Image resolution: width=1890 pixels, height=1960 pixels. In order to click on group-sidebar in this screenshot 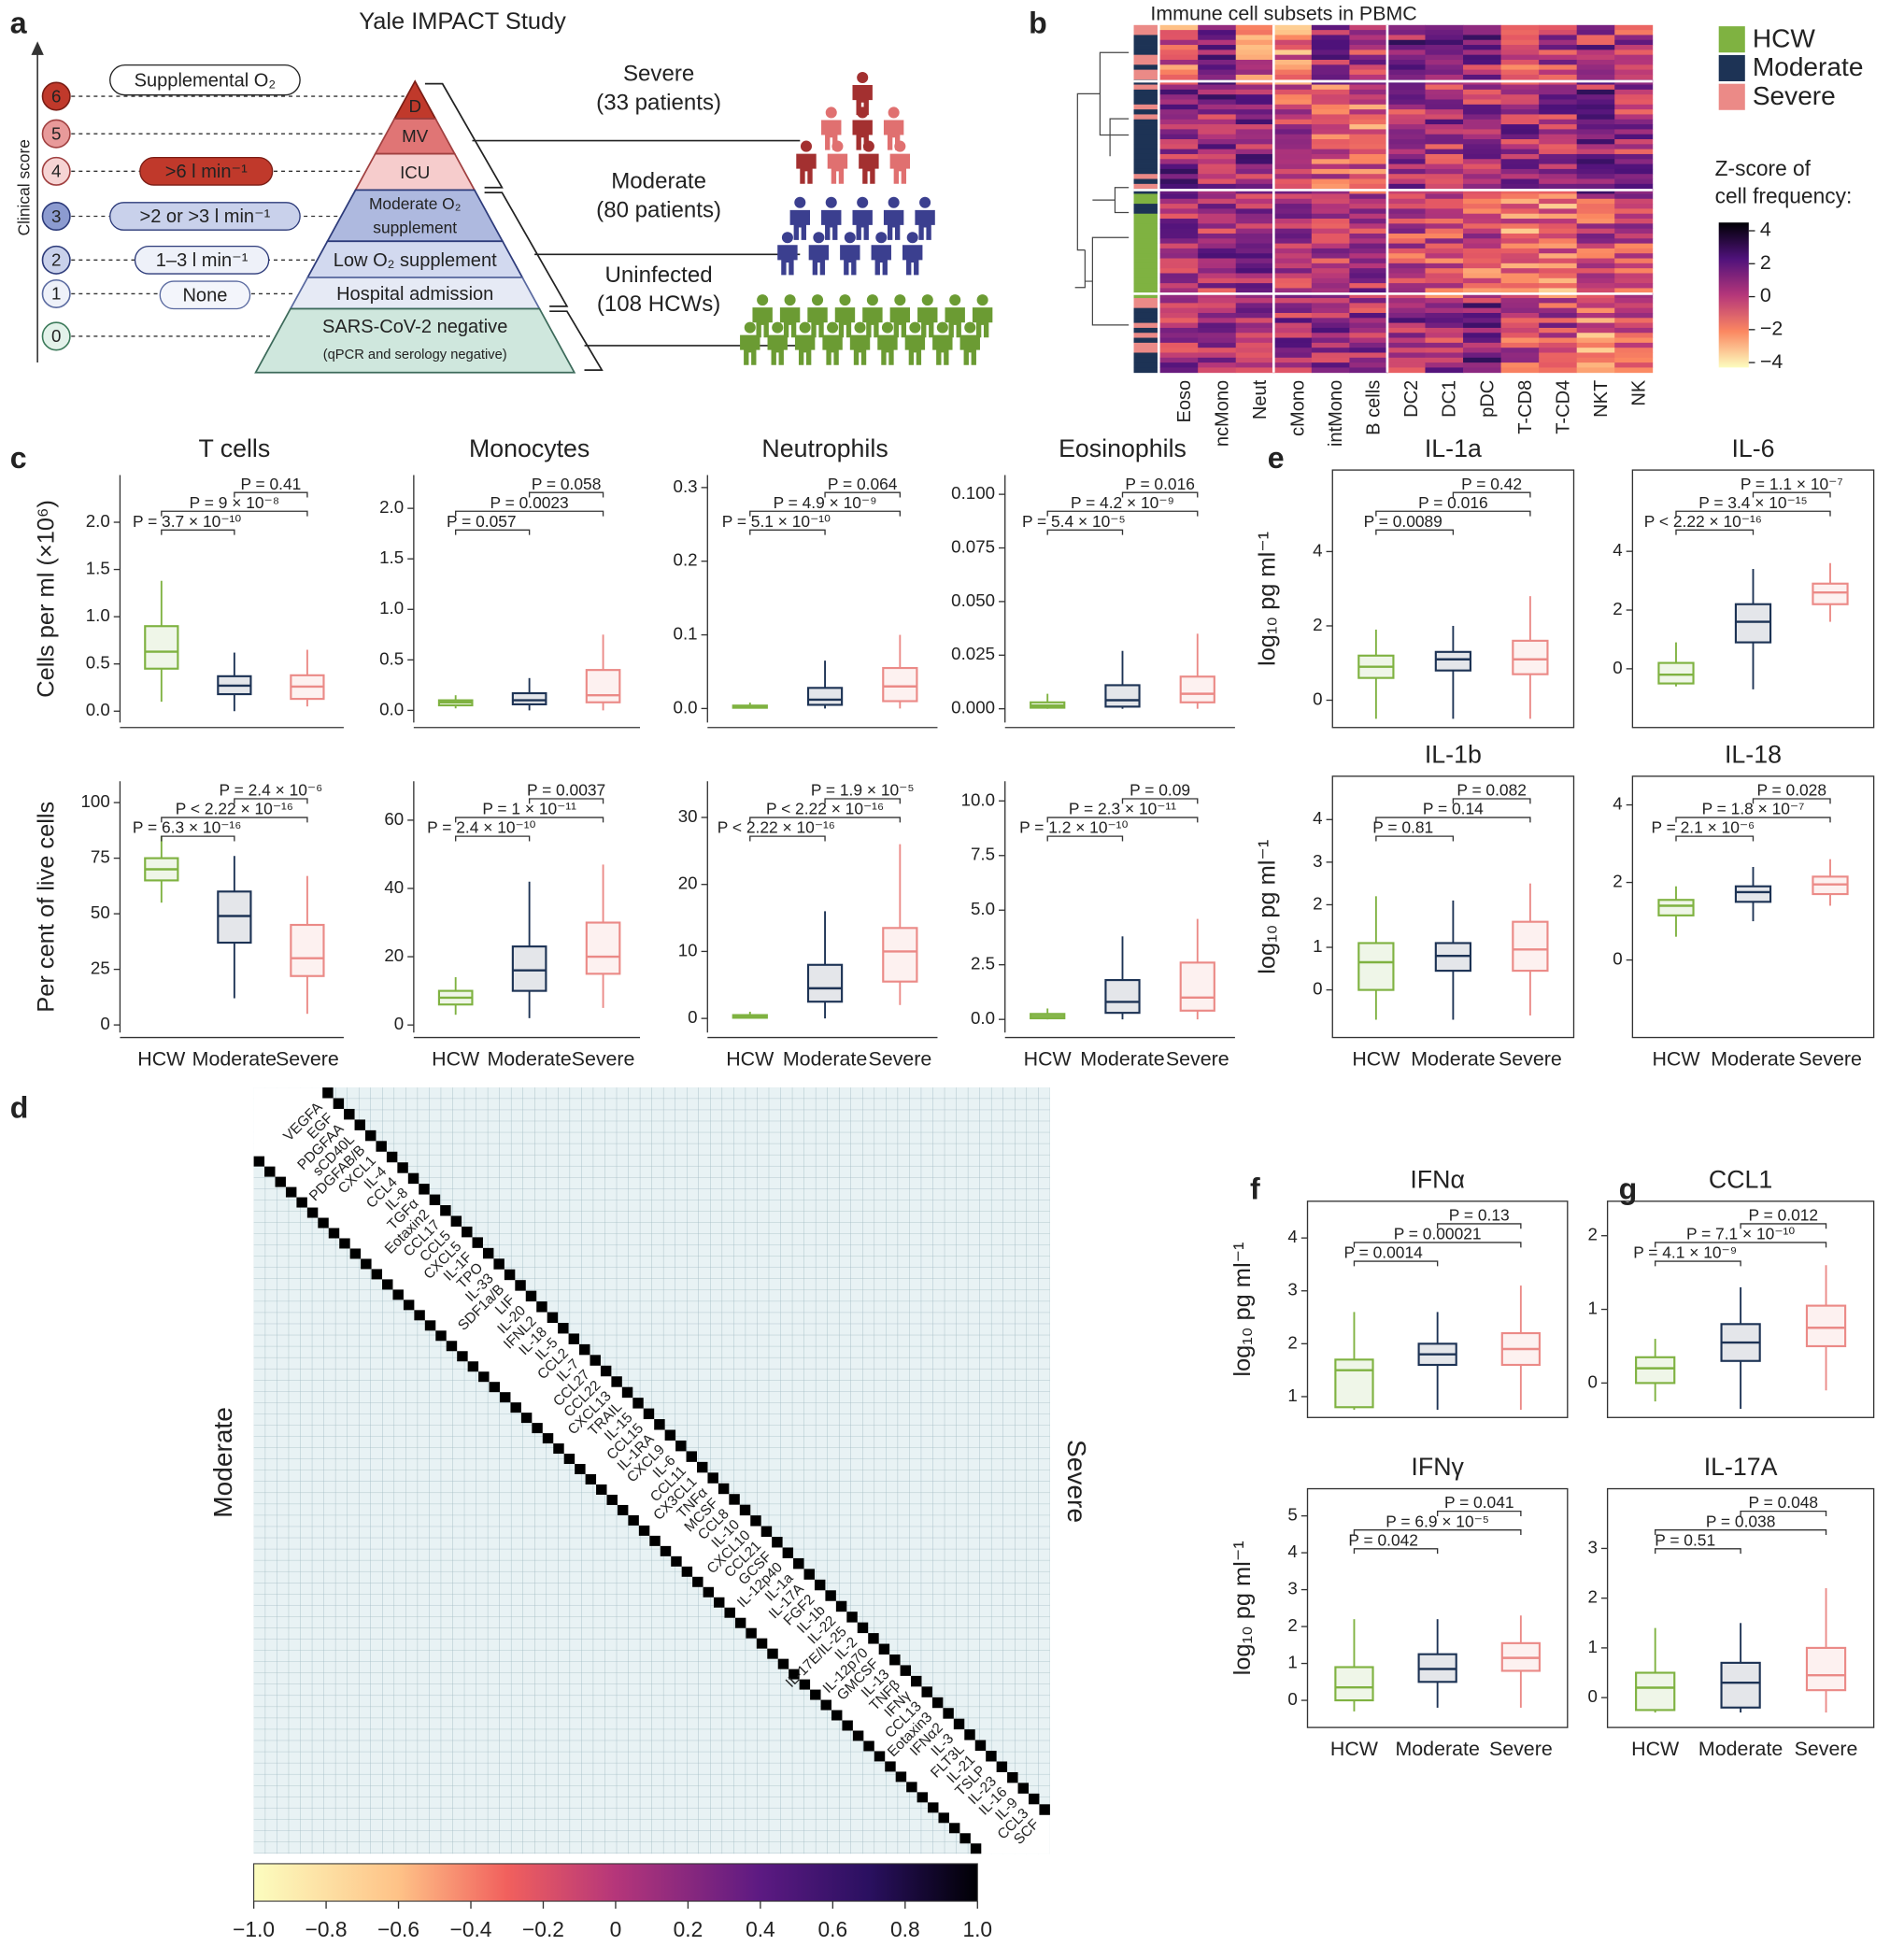, I will do `click(1145, 301)`.